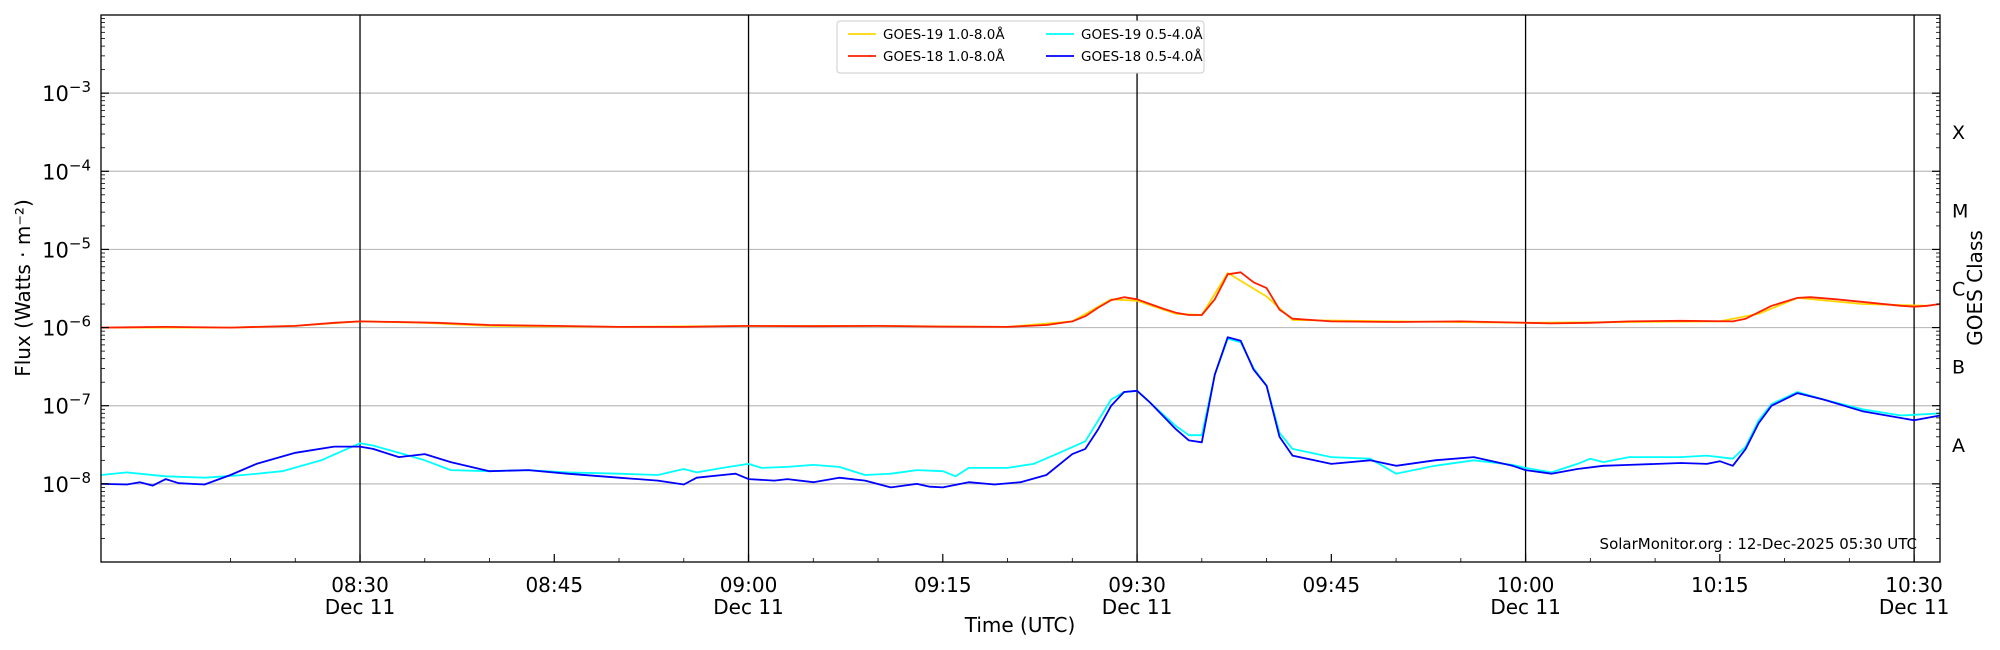  What do you see at coordinates (1914, 607) in the screenshot?
I see `xtick-sublabel-8: Dec 11` at bounding box center [1914, 607].